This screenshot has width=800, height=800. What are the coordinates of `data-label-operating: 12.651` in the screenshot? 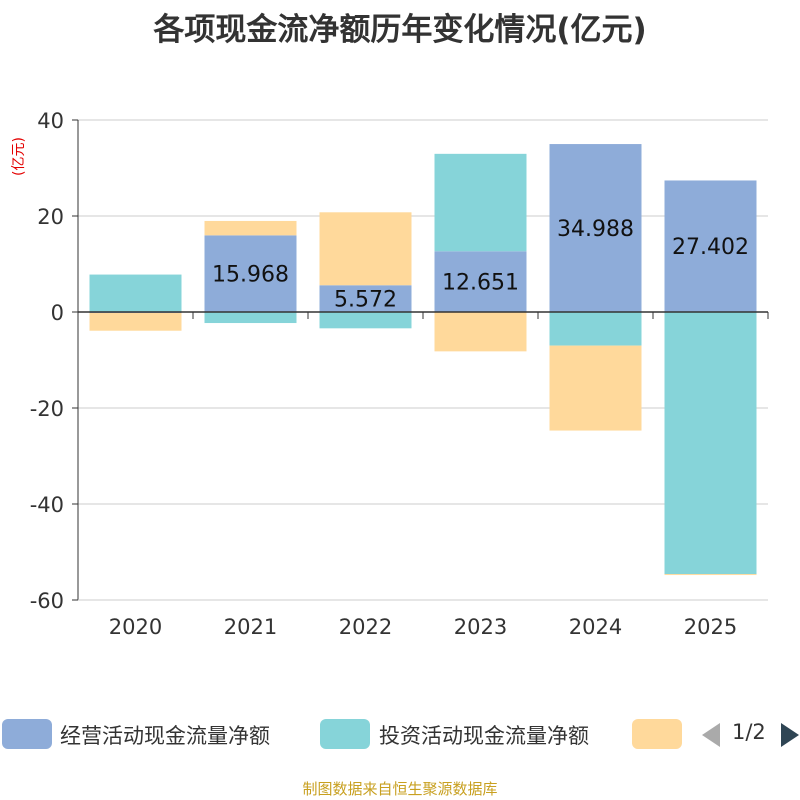 It's located at (480, 283).